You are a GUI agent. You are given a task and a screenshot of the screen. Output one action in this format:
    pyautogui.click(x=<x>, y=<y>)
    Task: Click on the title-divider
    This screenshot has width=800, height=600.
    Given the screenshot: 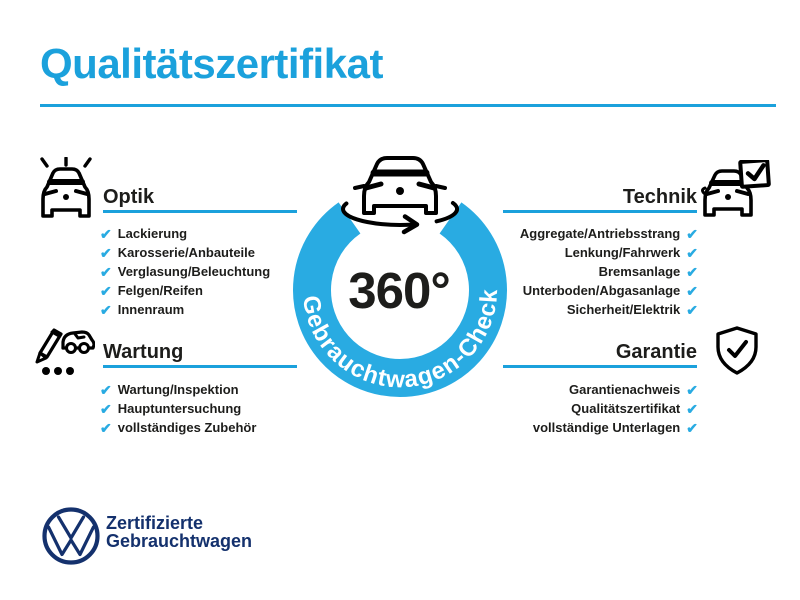 What is the action you would take?
    pyautogui.click(x=408, y=105)
    